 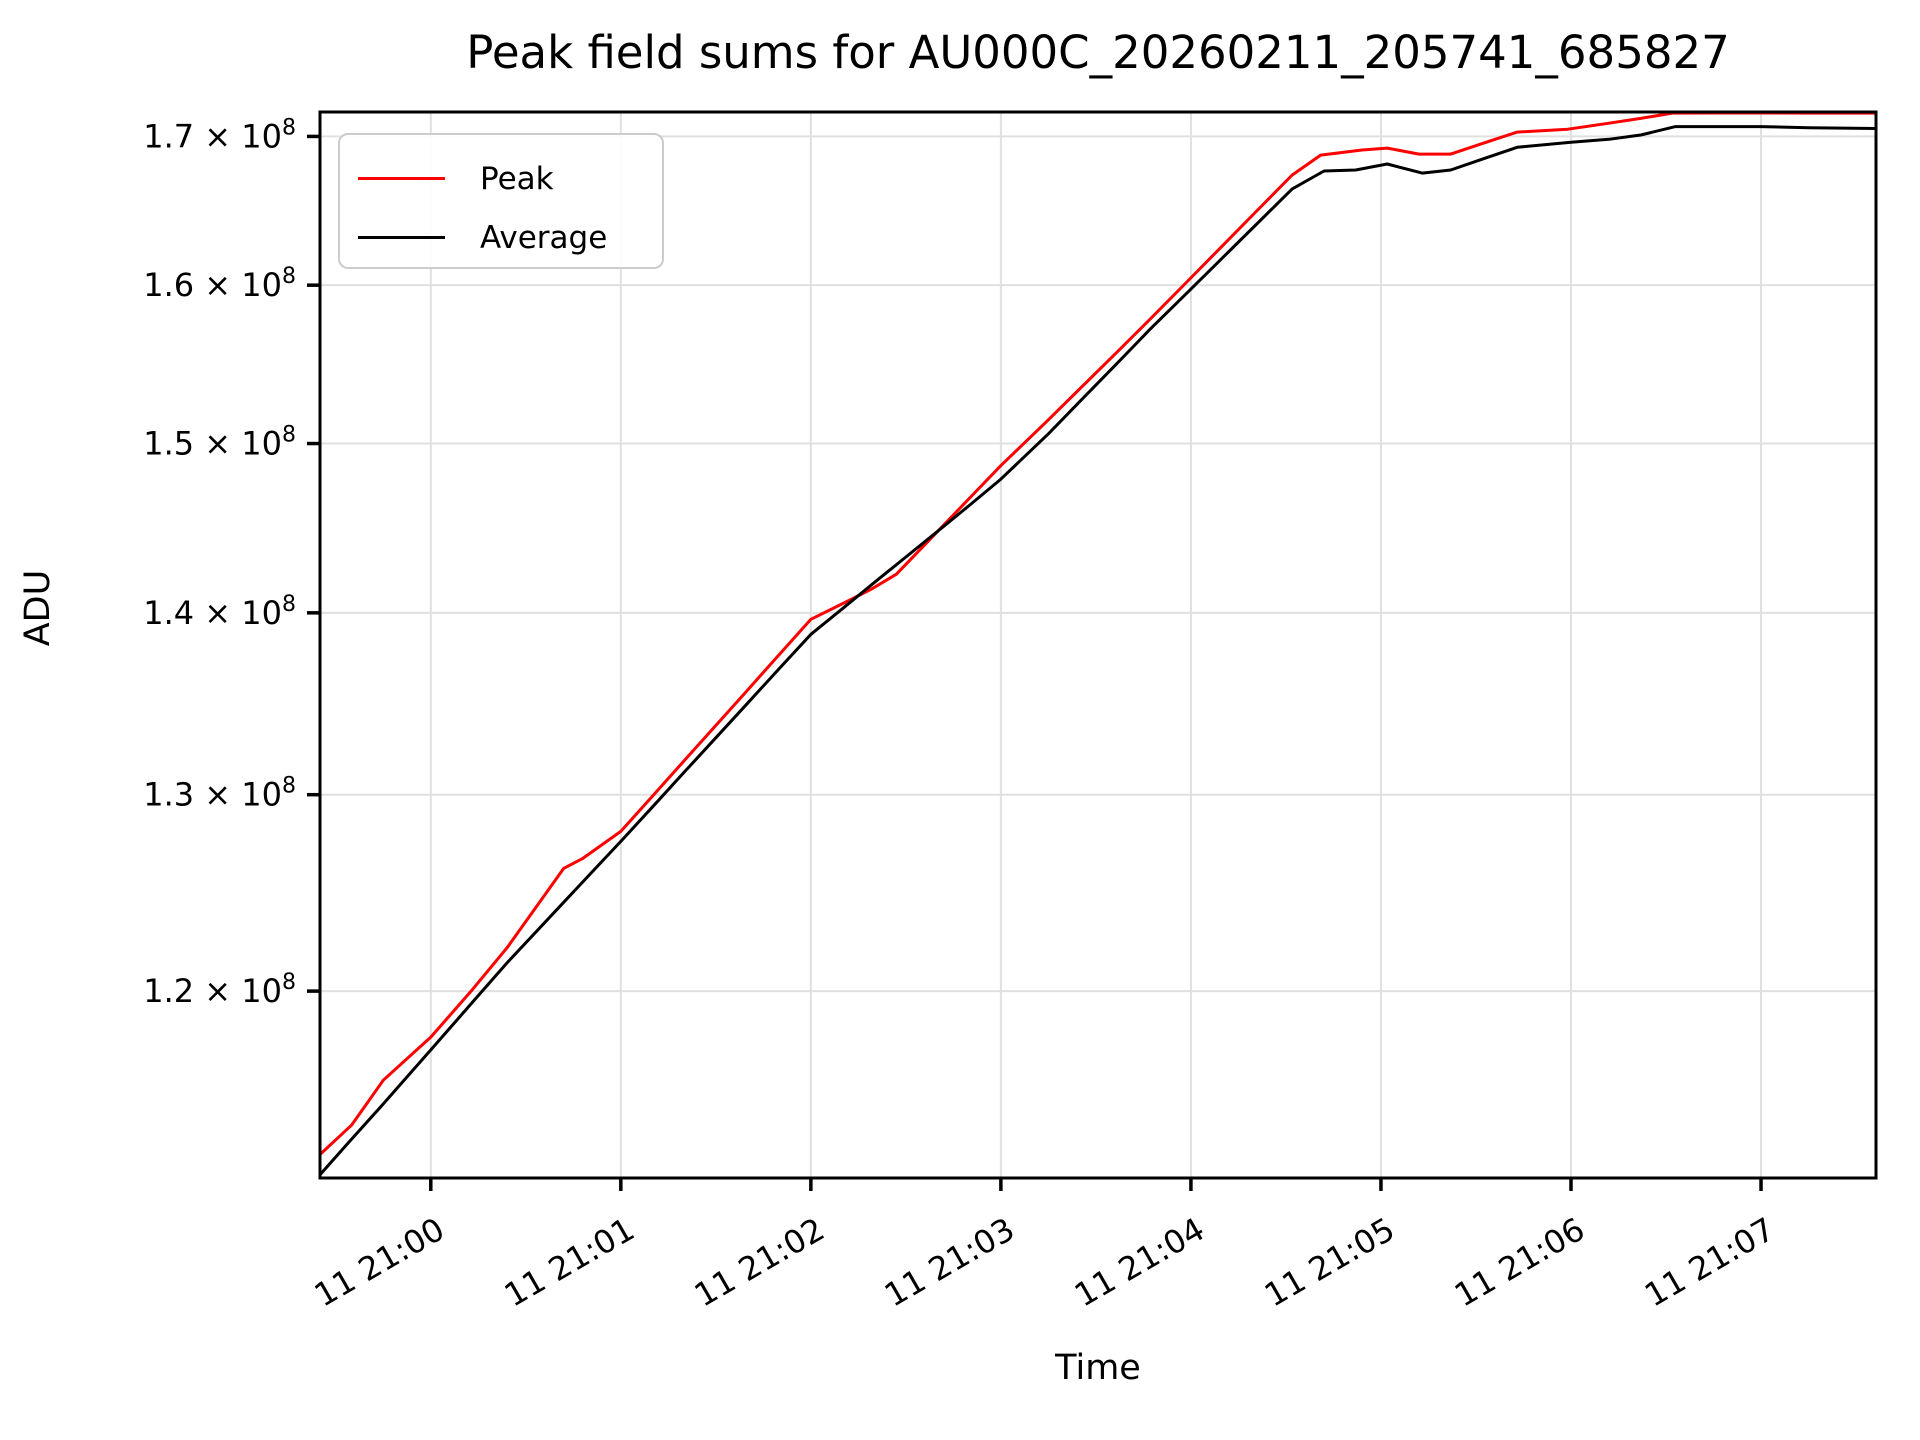 I want to click on x-tick-label: 11 21:01, so click(x=569, y=1262).